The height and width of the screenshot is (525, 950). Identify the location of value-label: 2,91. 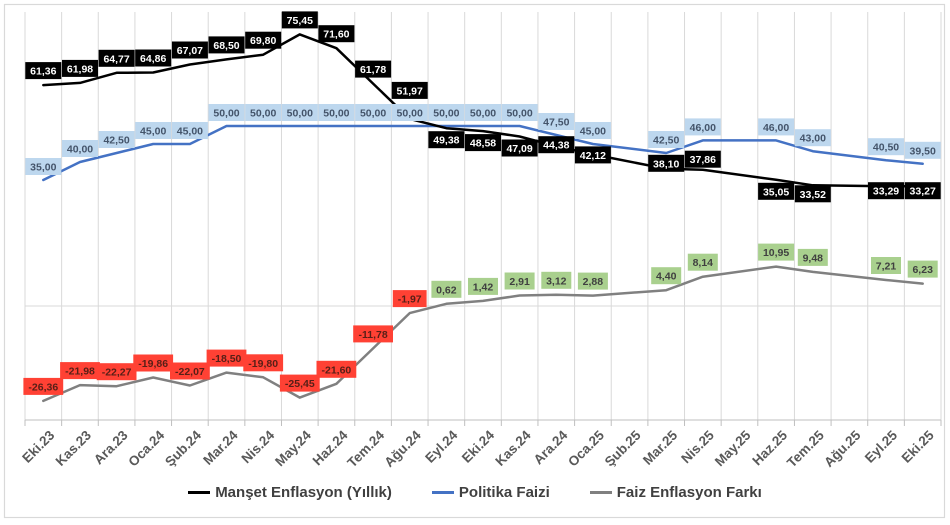
(519, 282).